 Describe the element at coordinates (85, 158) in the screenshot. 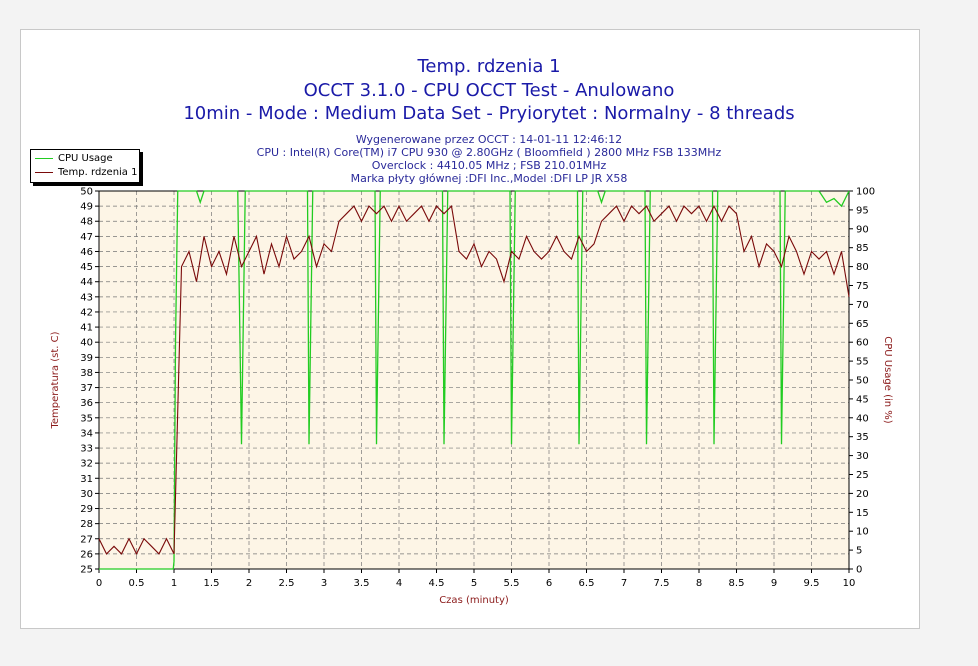

I see `legend-label-cpu: CPU Usage` at that location.